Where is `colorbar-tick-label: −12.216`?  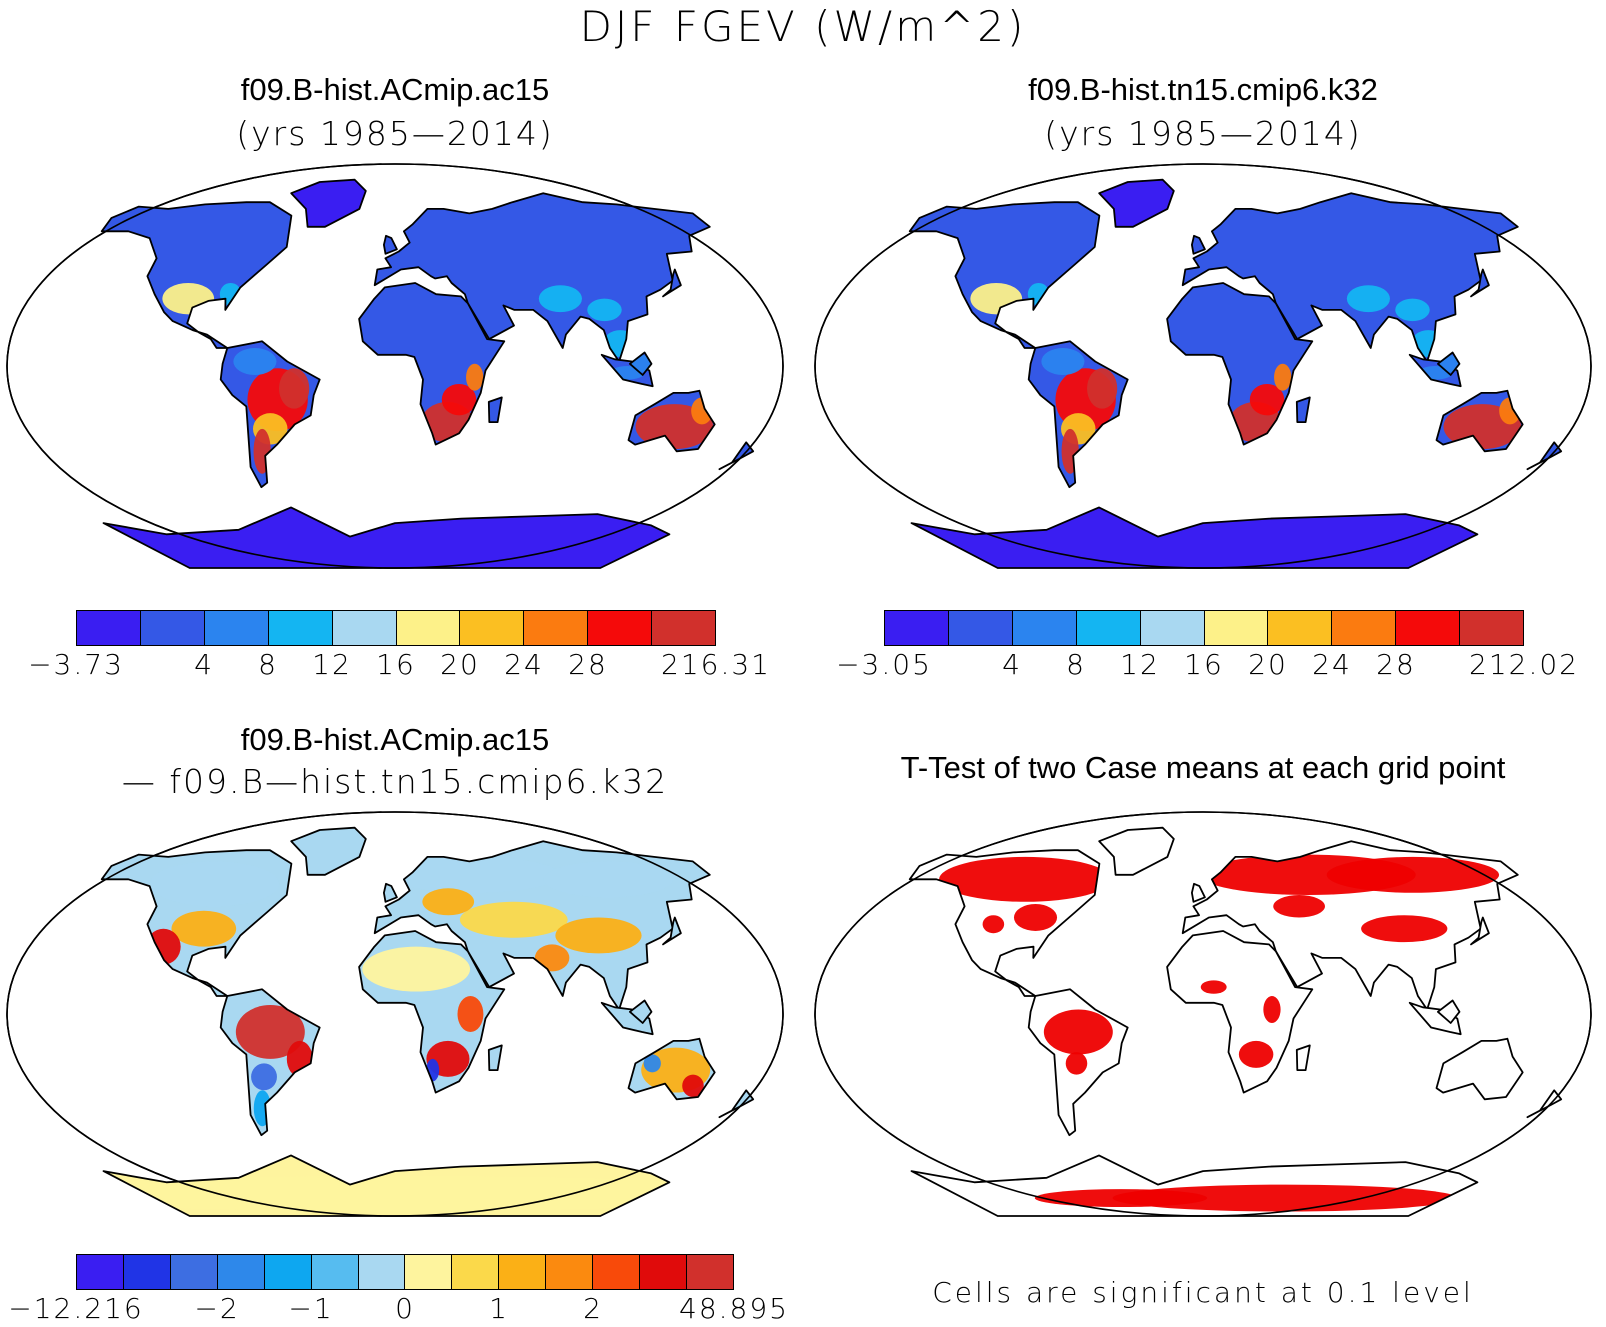 colorbar-tick-label: −12.216 is located at coordinates (76, 1308).